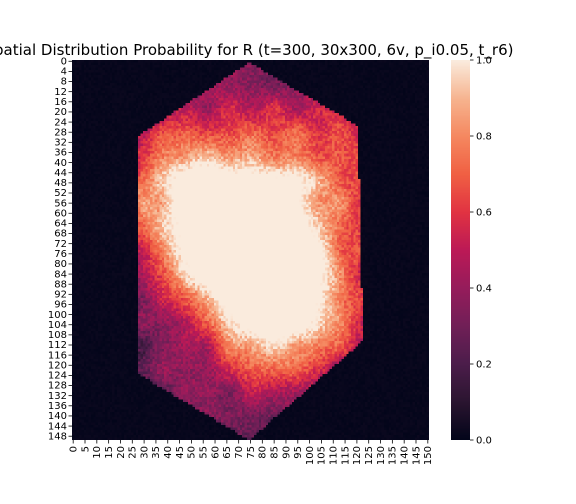  What do you see at coordinates (263, 452) in the screenshot?
I see `x-tick-label: 80` at bounding box center [263, 452].